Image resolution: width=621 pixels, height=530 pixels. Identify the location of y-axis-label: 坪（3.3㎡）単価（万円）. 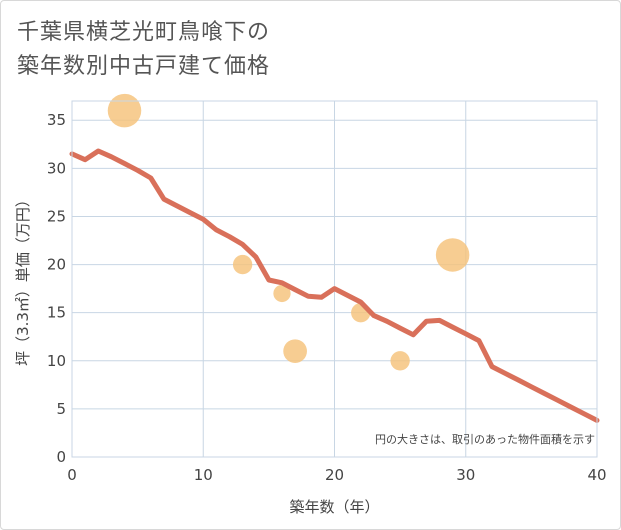
(23, 279).